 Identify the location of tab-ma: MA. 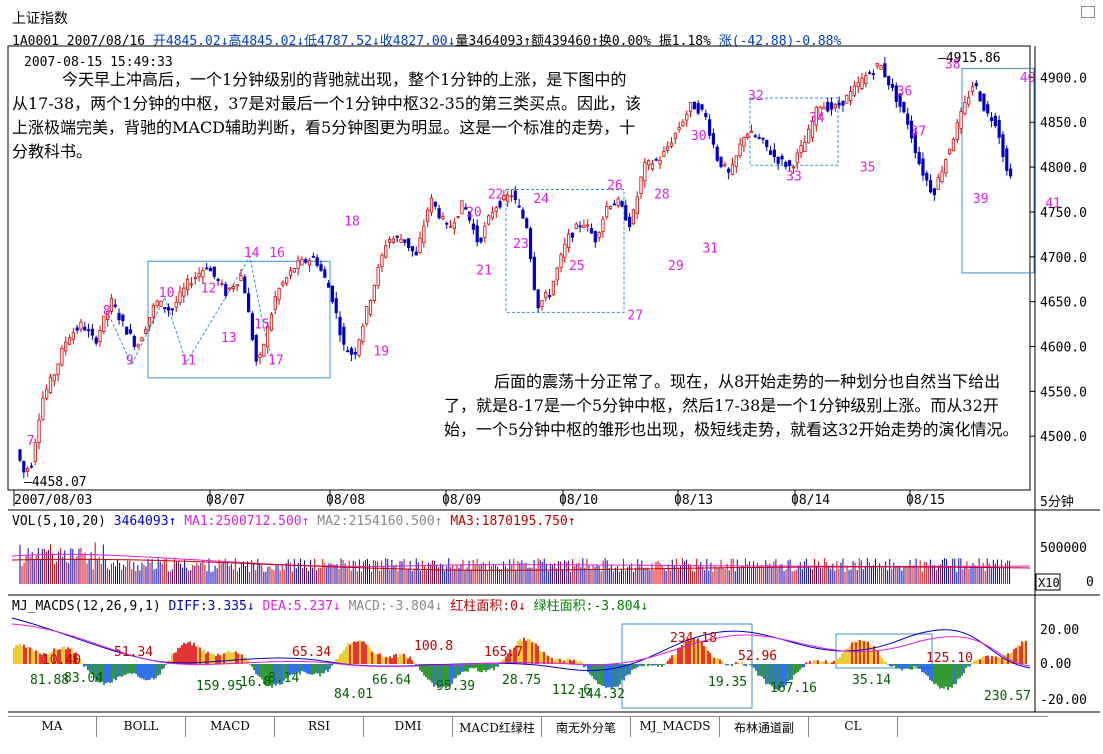
(52, 727).